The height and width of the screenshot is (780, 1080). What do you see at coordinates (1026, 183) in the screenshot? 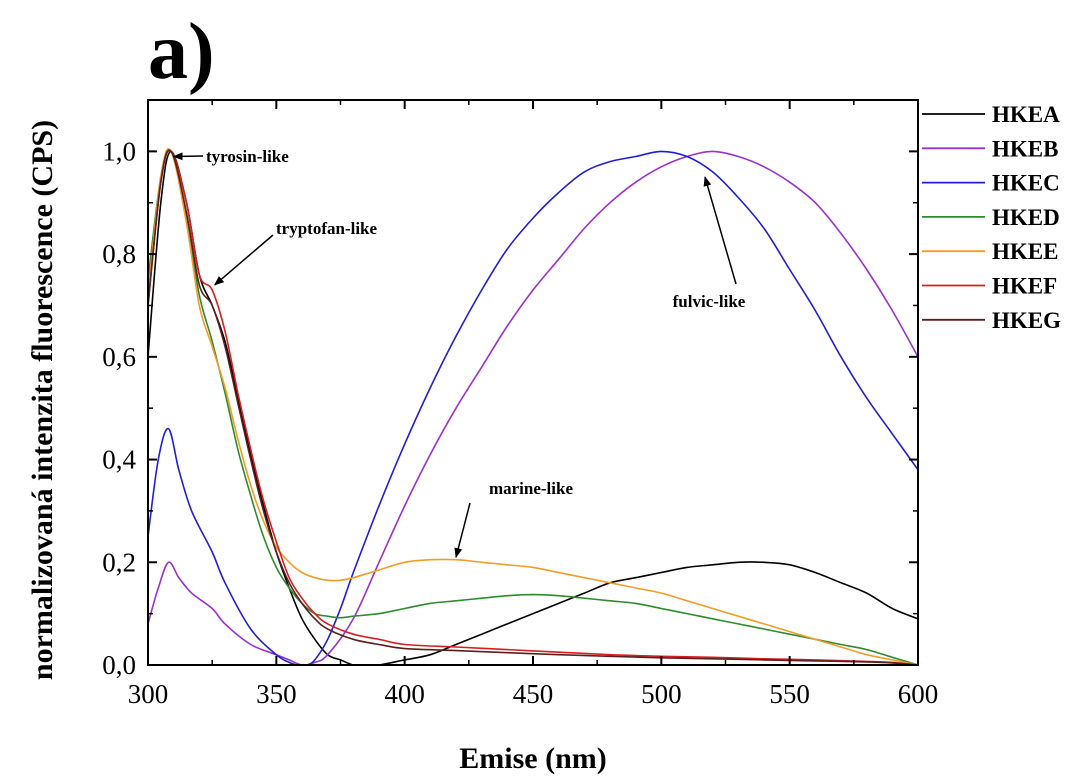
I see `legend-label: HKEC` at bounding box center [1026, 183].